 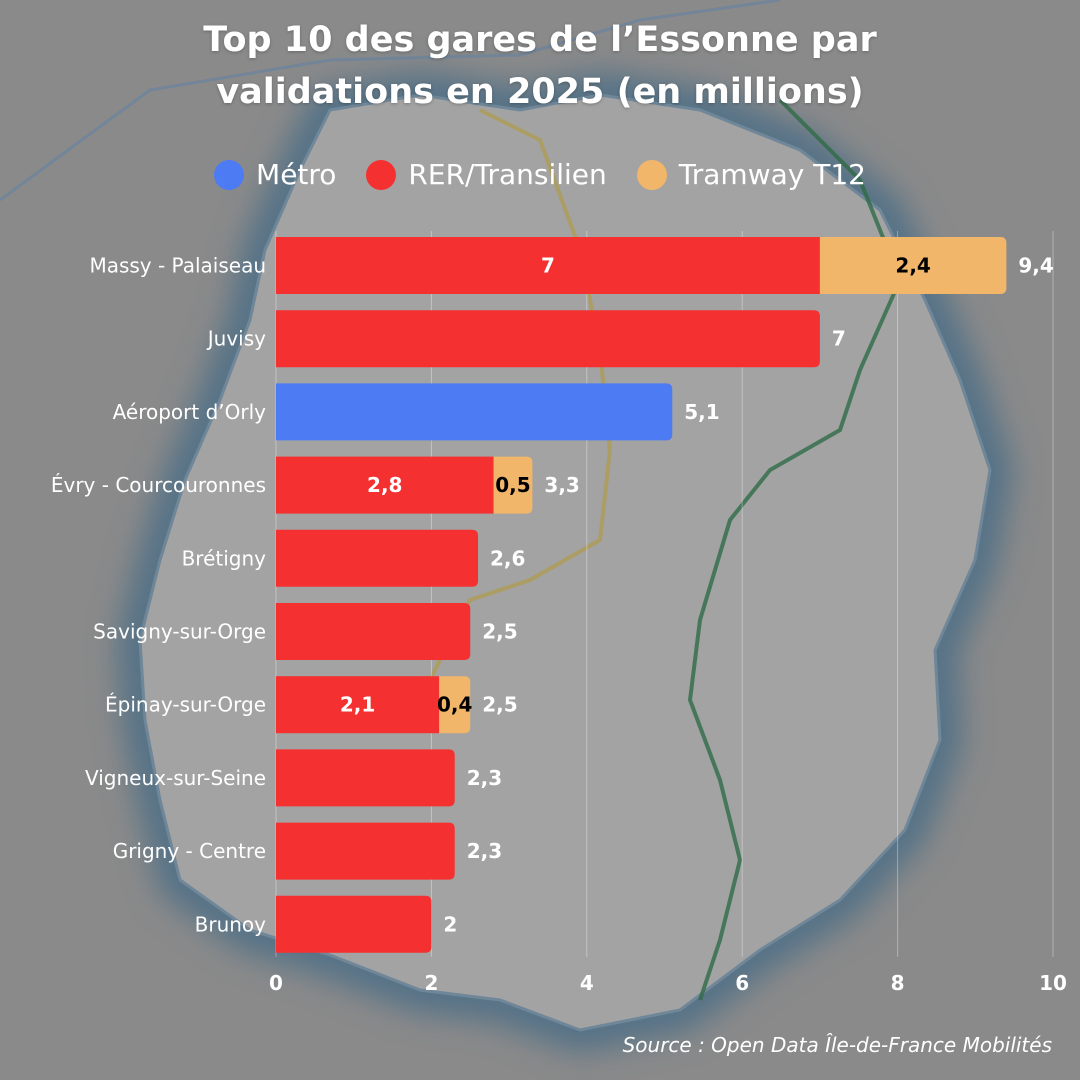 I want to click on legend-item-rer: RER/Transilien, so click(x=486, y=174).